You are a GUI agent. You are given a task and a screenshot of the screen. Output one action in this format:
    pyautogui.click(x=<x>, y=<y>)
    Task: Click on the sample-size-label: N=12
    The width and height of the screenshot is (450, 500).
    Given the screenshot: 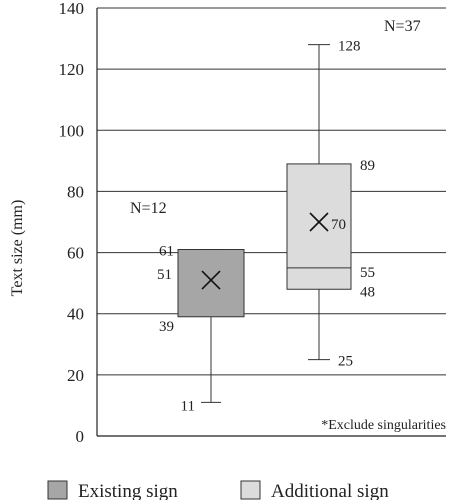 What is the action you would take?
    pyautogui.click(x=148, y=208)
    